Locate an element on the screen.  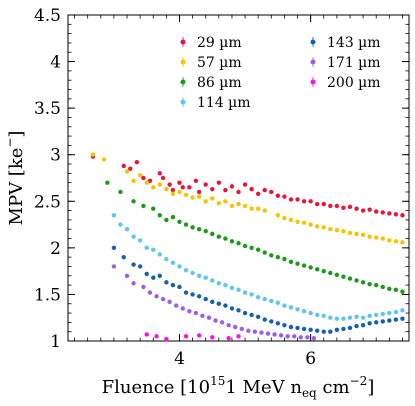
y-tick-label: 4.5 is located at coordinates (47, 16).